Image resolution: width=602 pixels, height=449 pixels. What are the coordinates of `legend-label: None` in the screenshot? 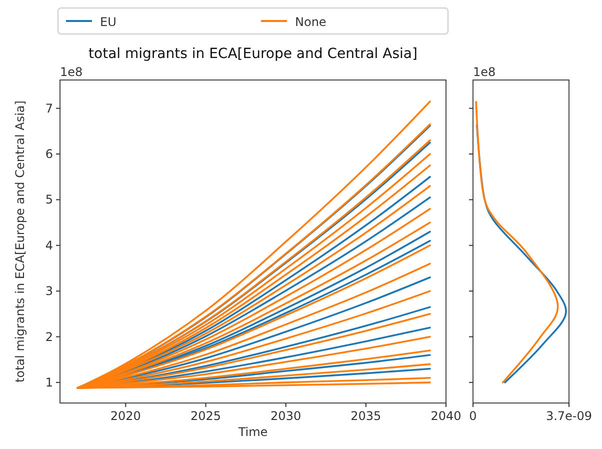 It's located at (310, 22).